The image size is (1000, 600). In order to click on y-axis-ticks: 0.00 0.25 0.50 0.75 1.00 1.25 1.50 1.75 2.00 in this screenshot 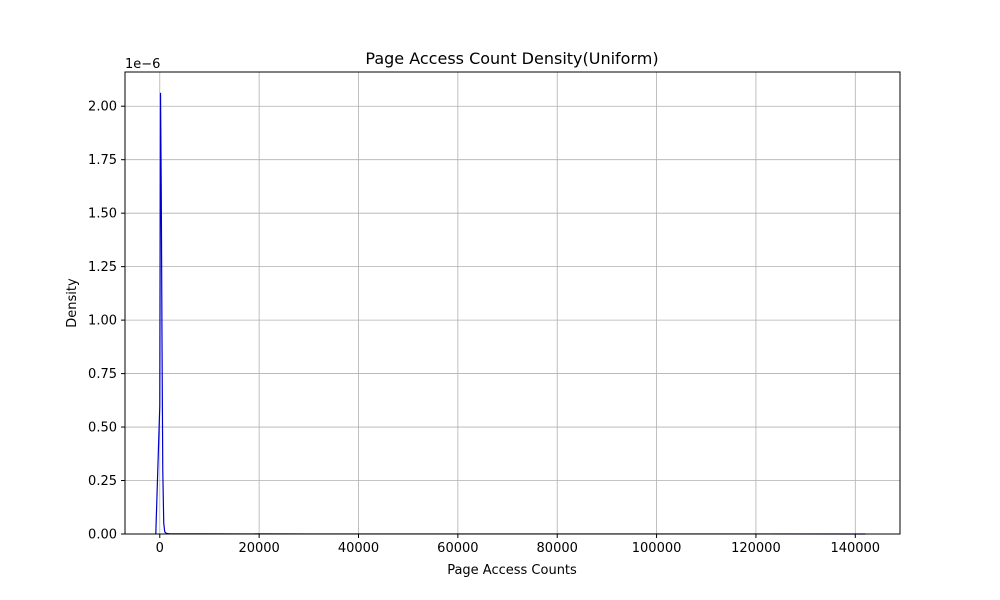, I will do `click(106, 321)`.